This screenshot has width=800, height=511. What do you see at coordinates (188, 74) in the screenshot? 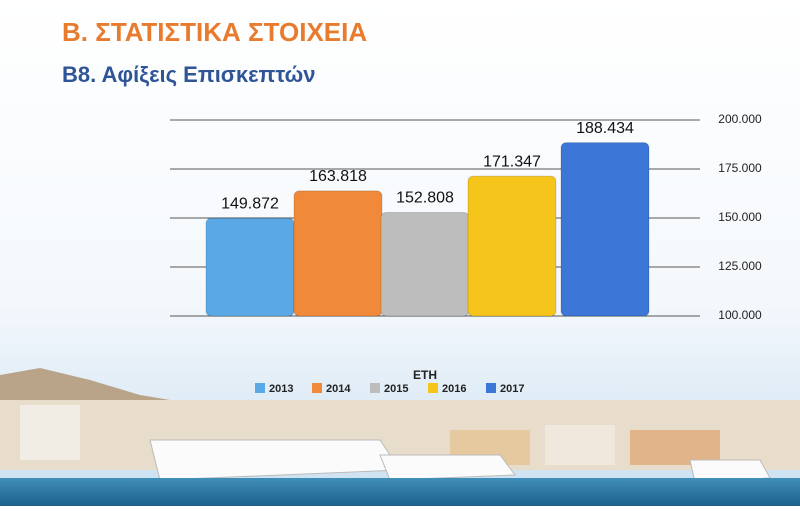
I see `slide-subtitle: Β8. Αφίξεις Επισκεπτών` at bounding box center [188, 74].